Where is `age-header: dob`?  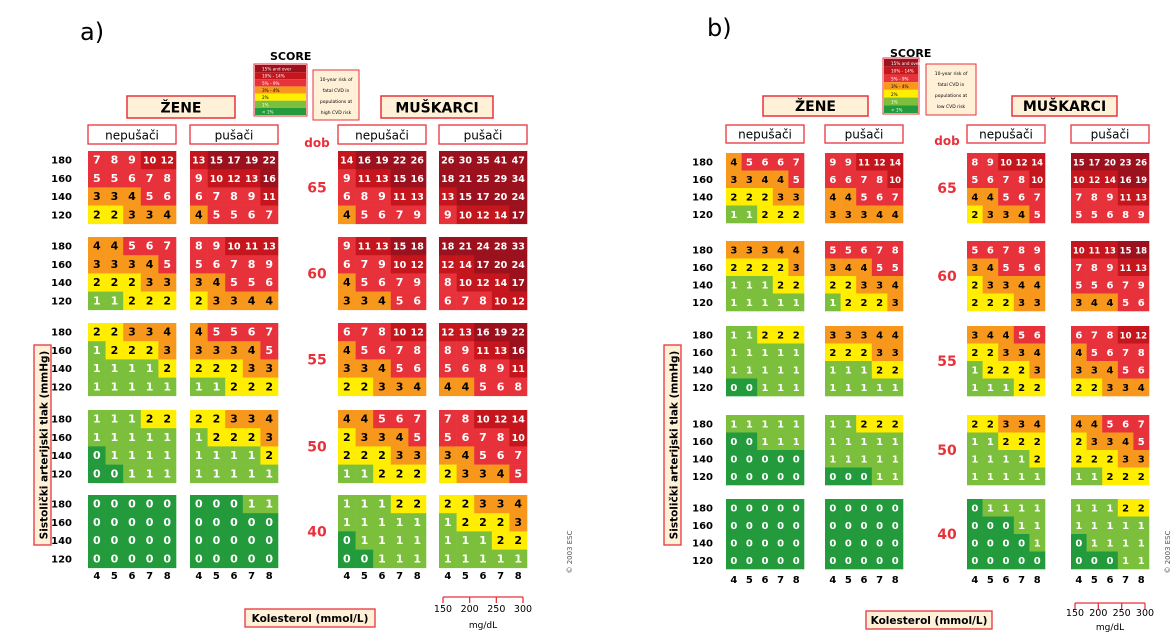 age-header: dob is located at coordinates (947, 141).